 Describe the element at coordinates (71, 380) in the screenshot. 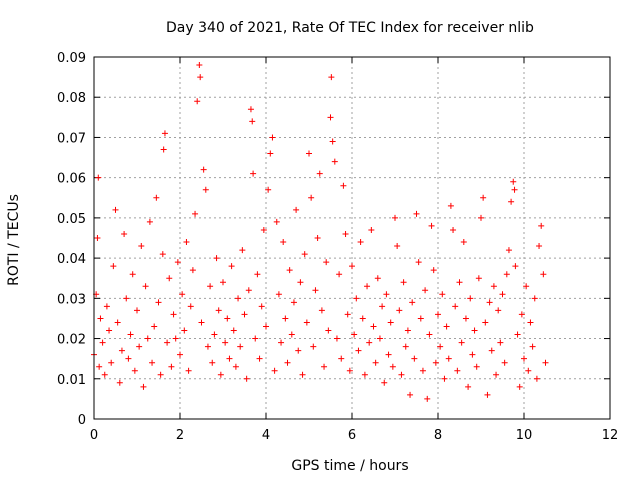

I see `y-tick-label: 0.01` at that location.